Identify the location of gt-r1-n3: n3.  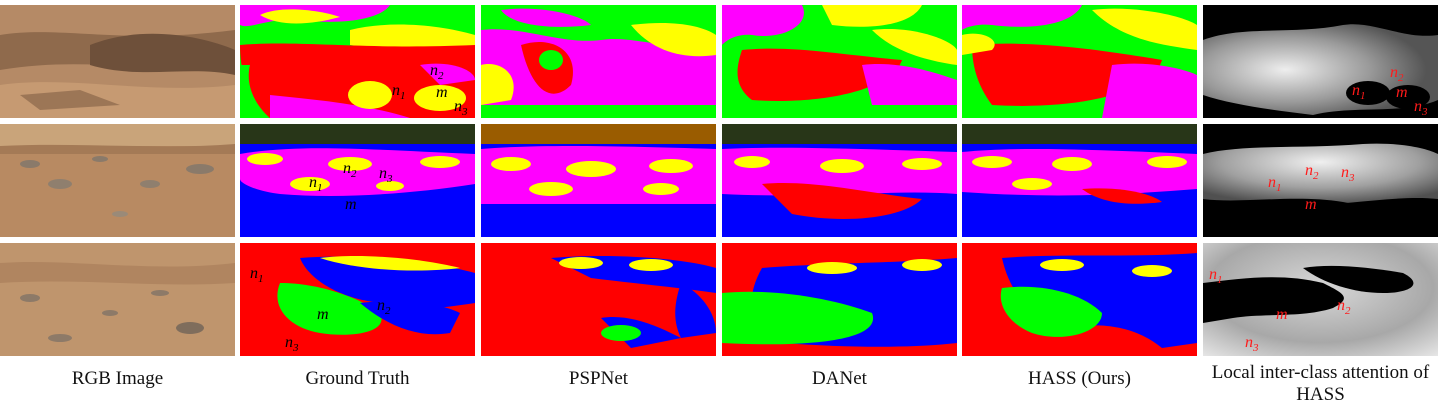
(461, 108).